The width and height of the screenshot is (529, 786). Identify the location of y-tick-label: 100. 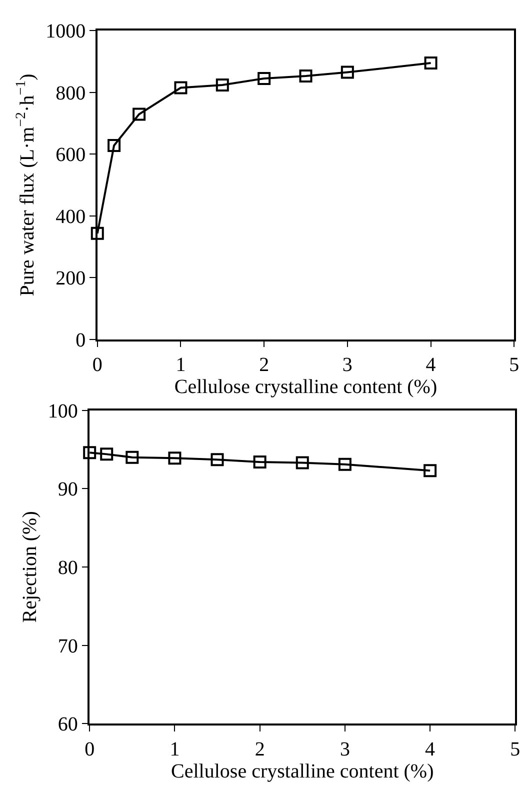
(63, 411).